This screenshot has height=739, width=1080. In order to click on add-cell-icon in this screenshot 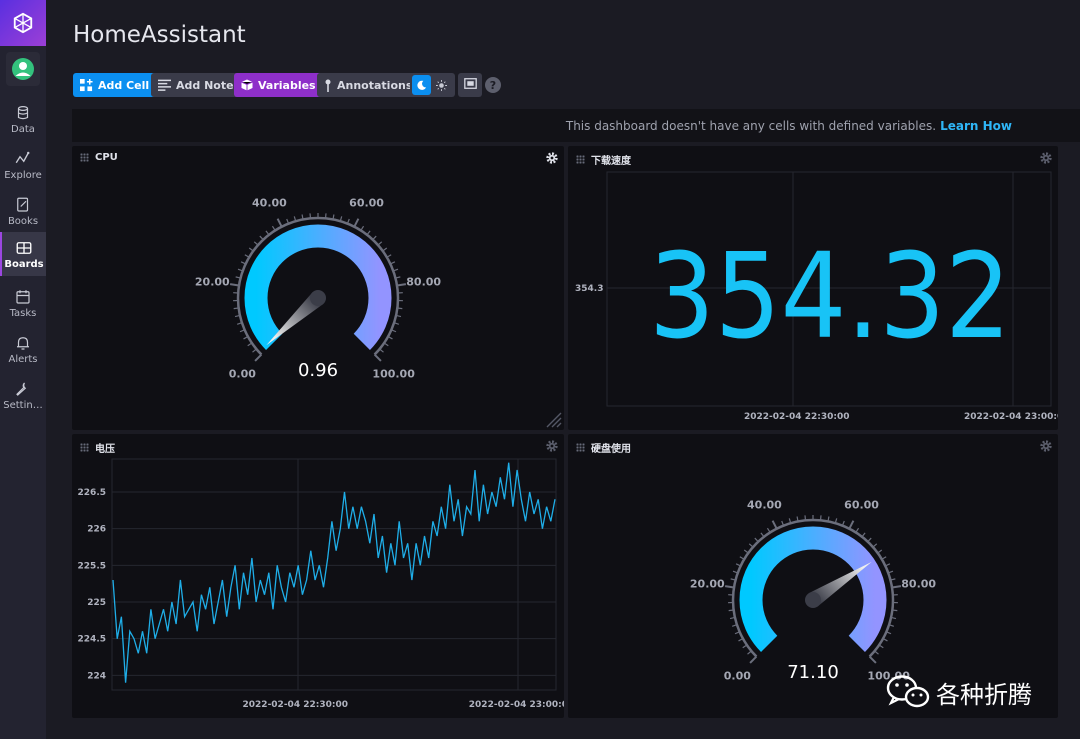, I will do `click(86, 85)`.